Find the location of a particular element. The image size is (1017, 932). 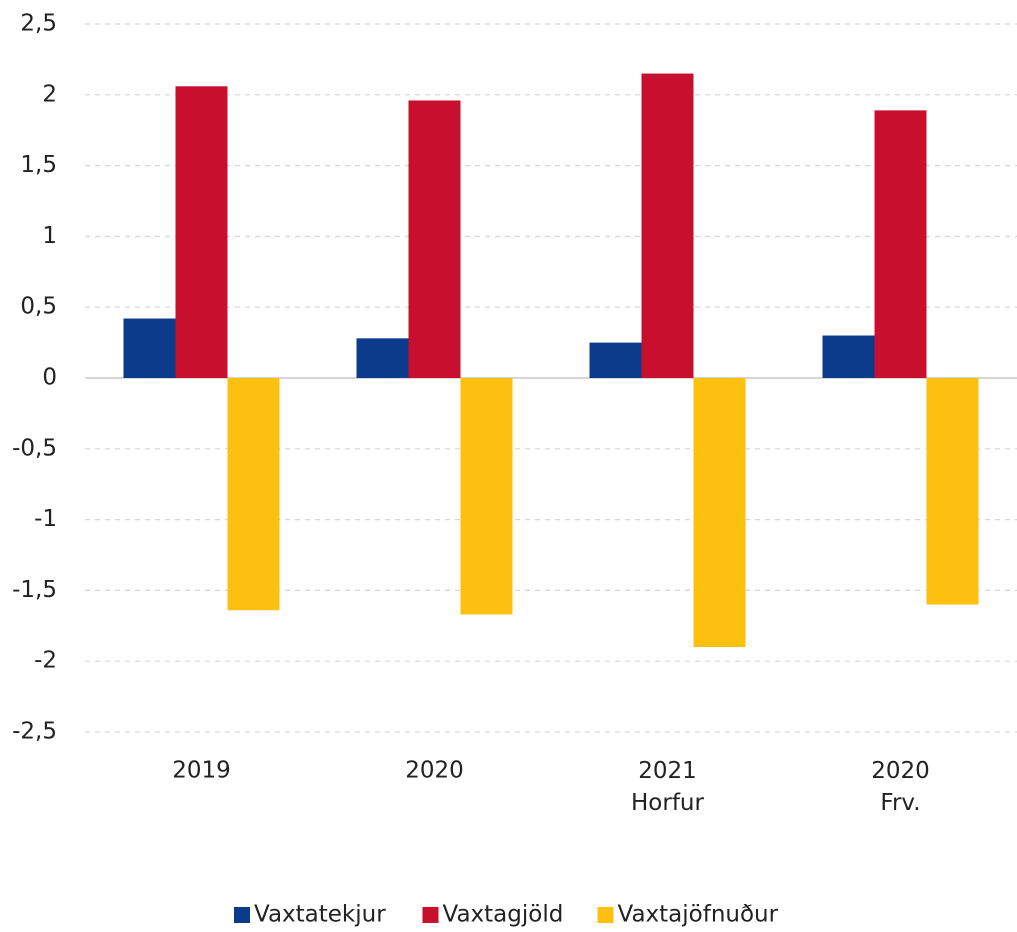

y-tick-label: -2 is located at coordinates (45, 661).